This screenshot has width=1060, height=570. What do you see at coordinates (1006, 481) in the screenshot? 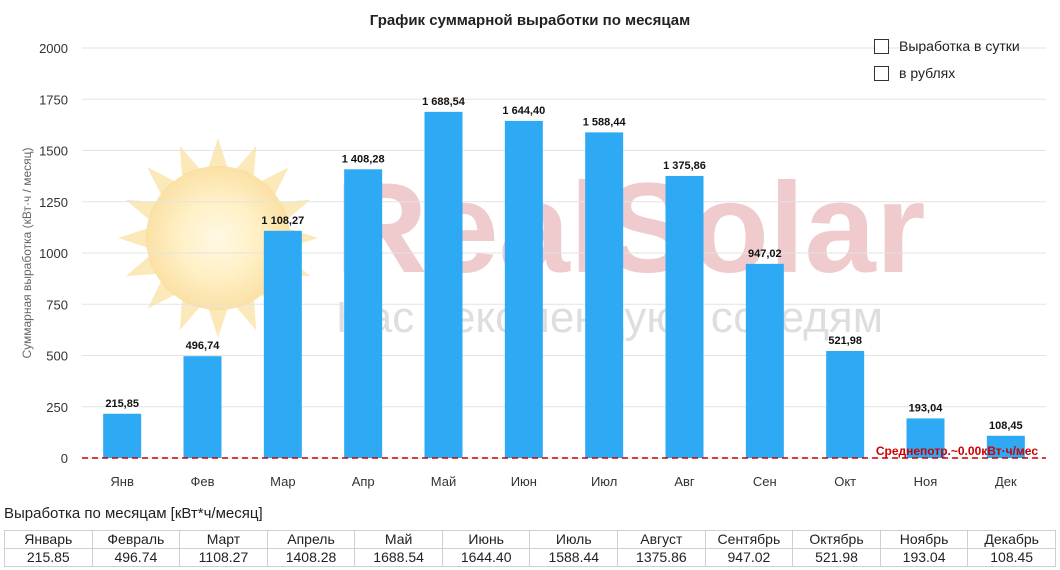
I see `x-tick-label: Дек` at bounding box center [1006, 481].